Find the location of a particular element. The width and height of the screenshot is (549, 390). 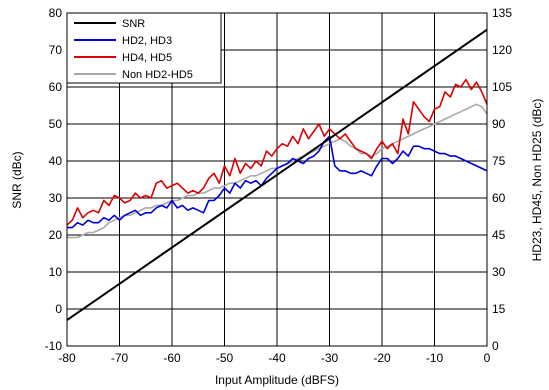

x-tick-label: -40 is located at coordinates (277, 358).